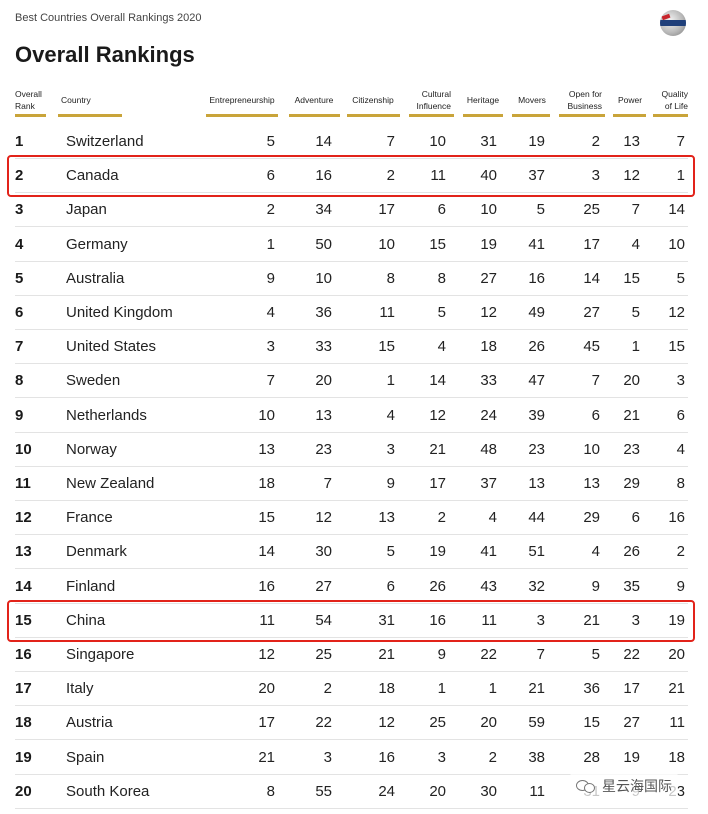 This screenshot has height=814, width=708. Describe the element at coordinates (351, 450) in the screenshot. I see `table-row: 10 Norway 13 23 3 21 48 23 10 23 4` at that location.